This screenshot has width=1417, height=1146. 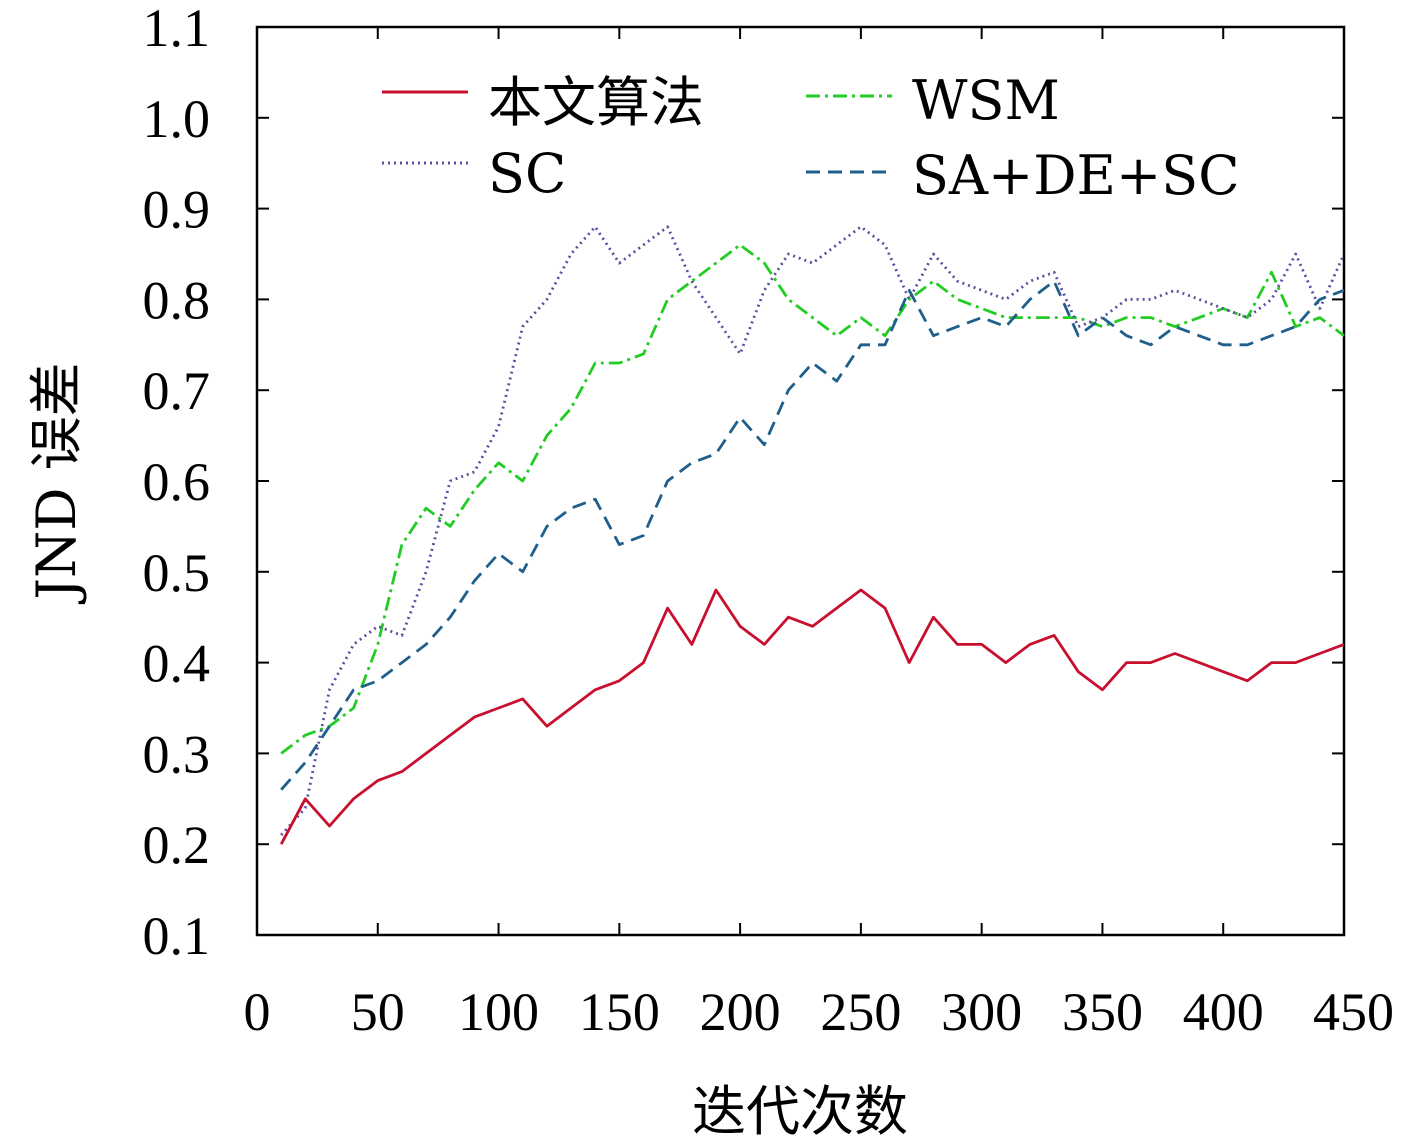 What do you see at coordinates (986, 100) in the screenshot?
I see `legend-label-wsm: WSM` at bounding box center [986, 100].